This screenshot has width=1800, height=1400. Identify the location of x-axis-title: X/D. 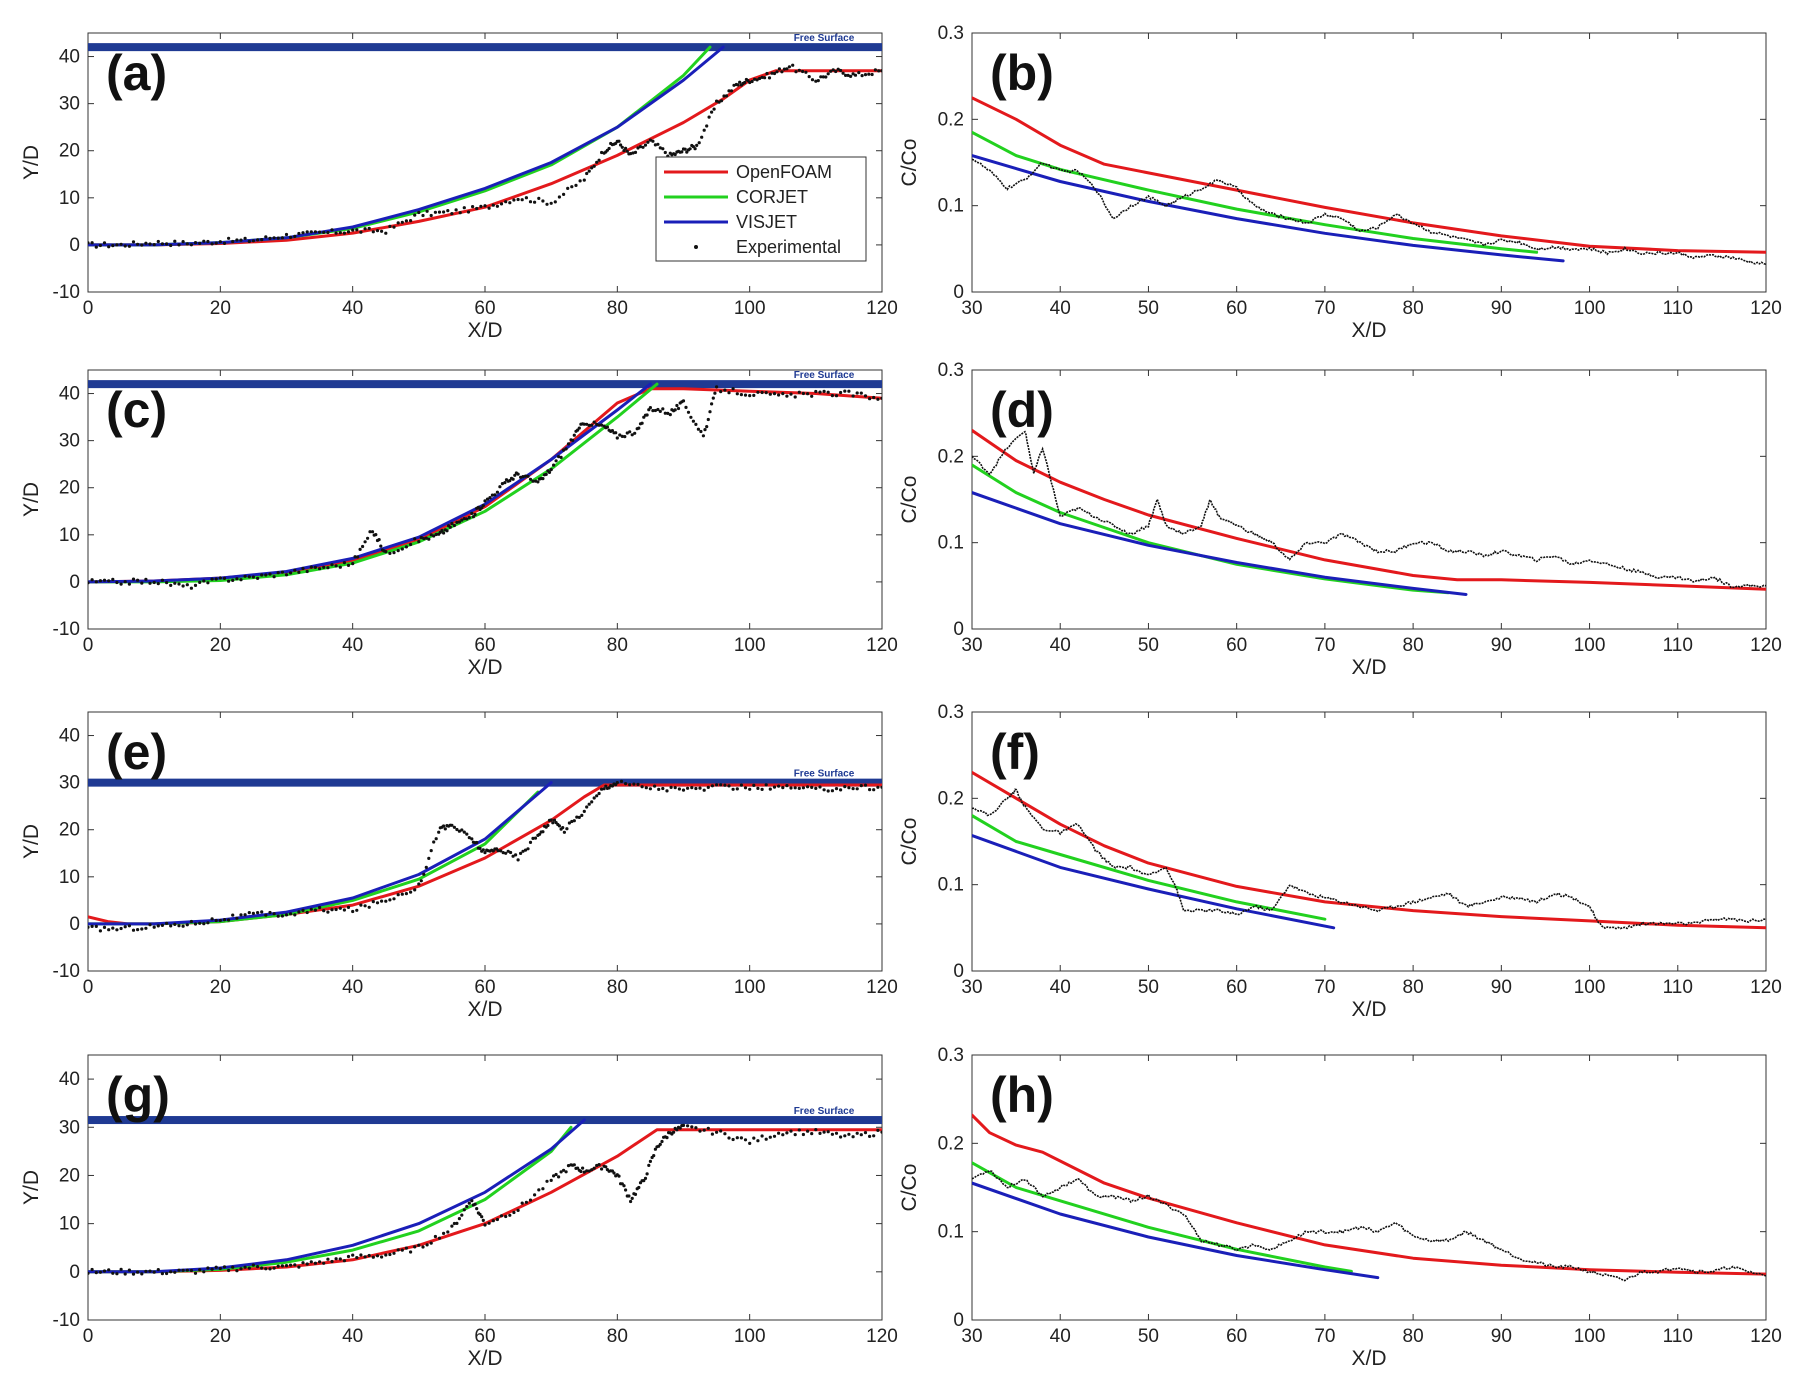
(484, 667).